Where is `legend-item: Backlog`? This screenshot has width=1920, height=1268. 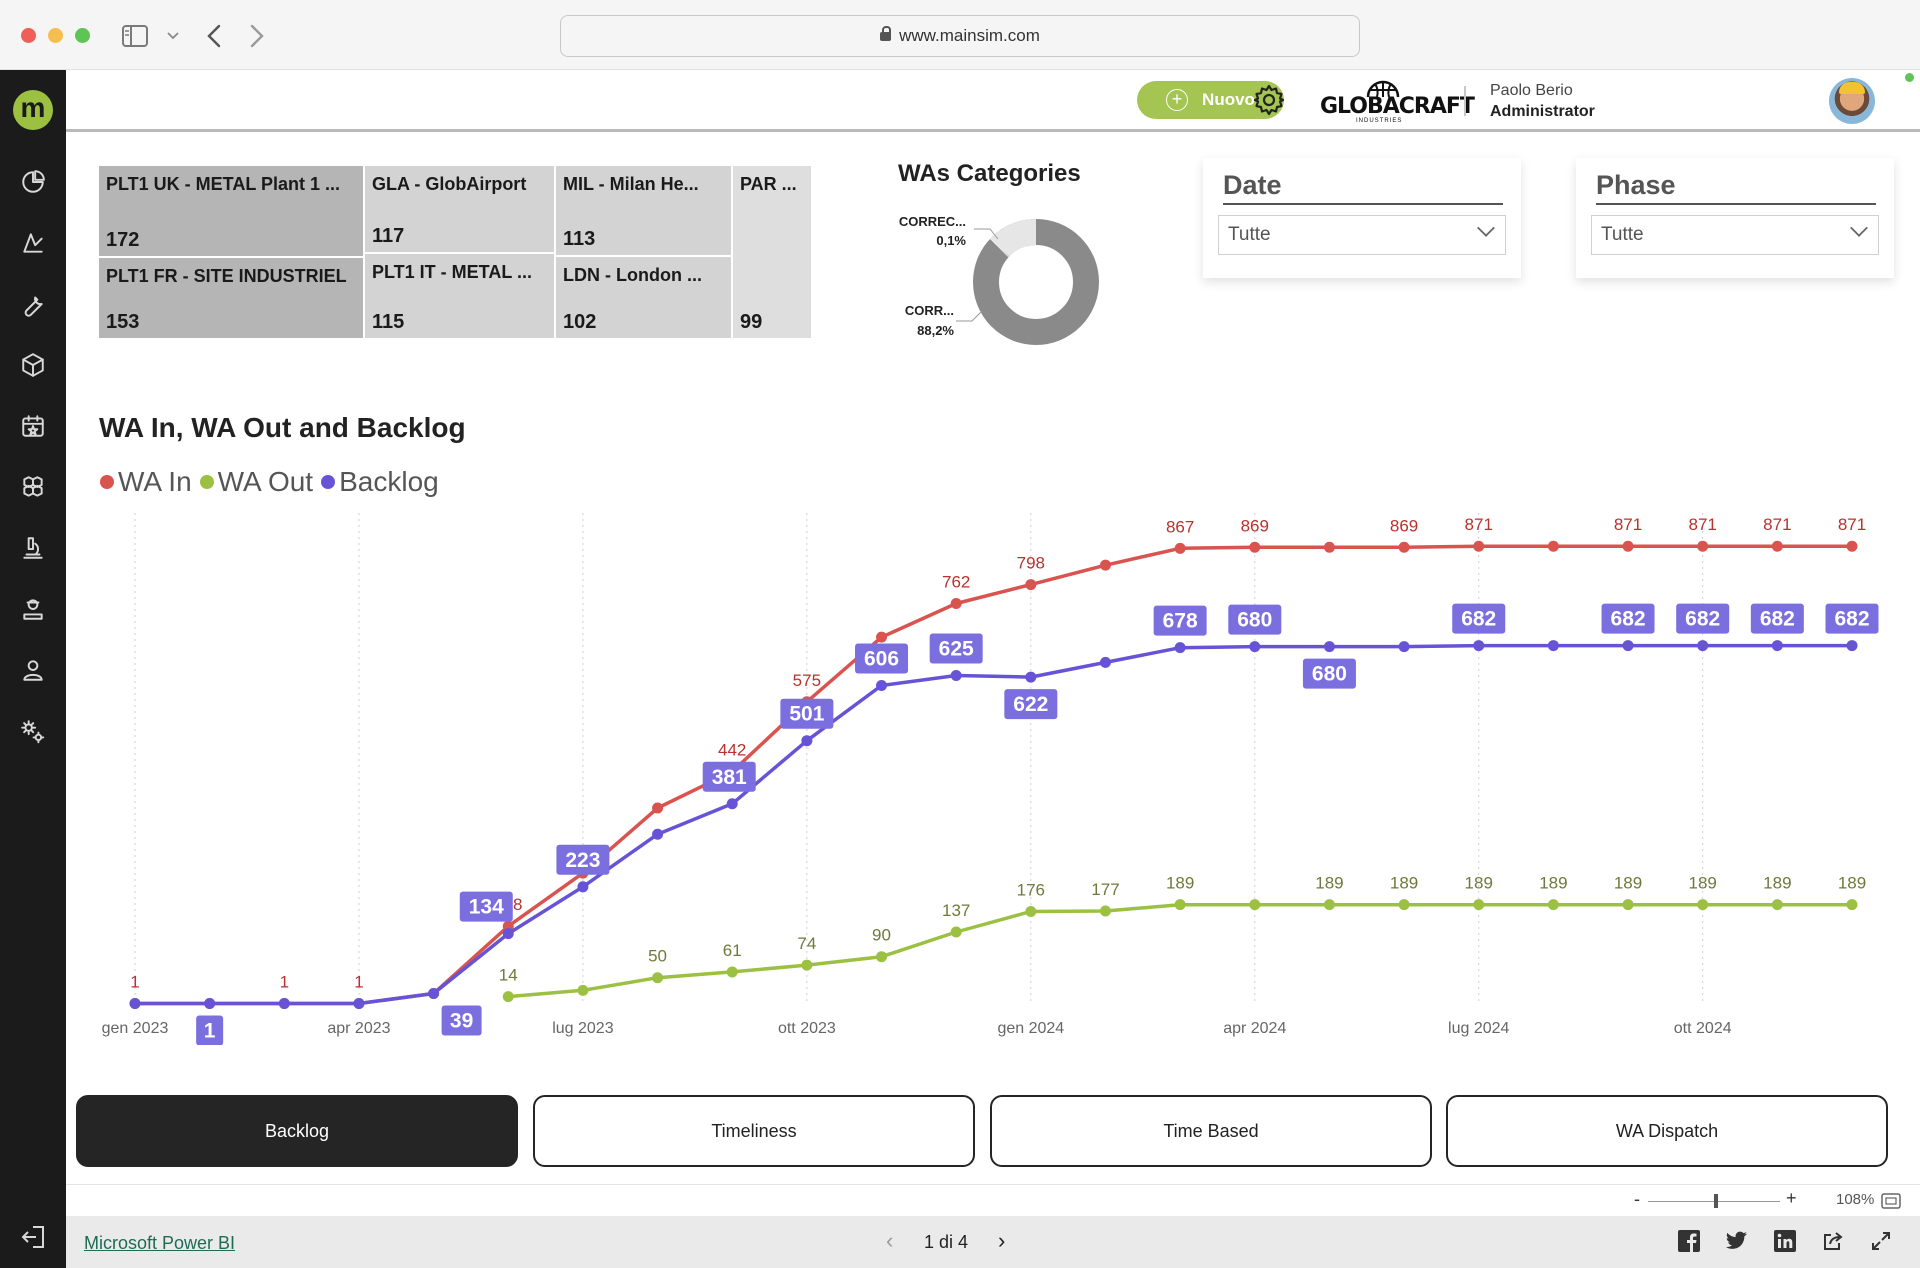 legend-item: Backlog is located at coordinates (380, 482).